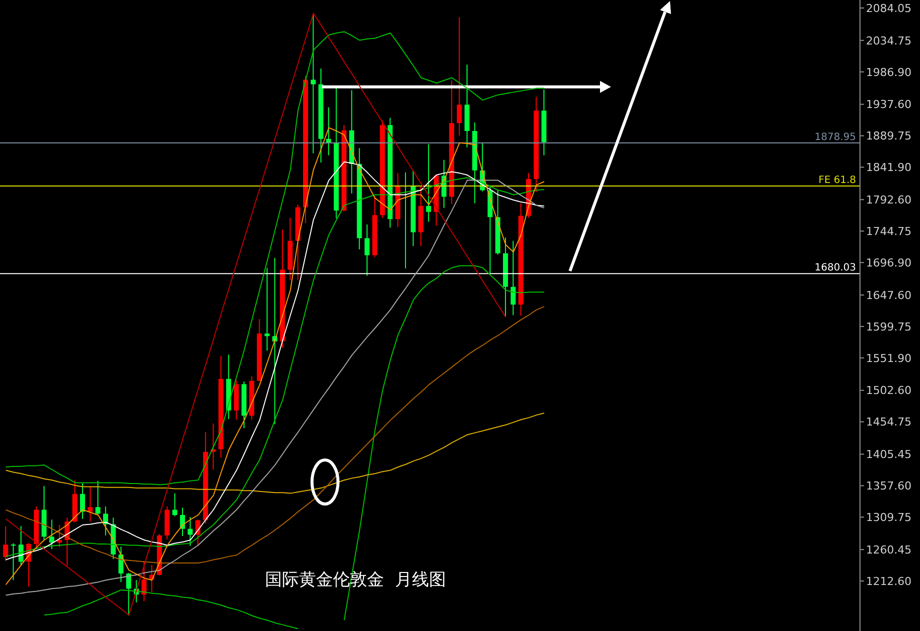 Image resolution: width=920 pixels, height=631 pixels. What do you see at coordinates (889, 263) in the screenshot?
I see `y-tick-label: 1696.90` at bounding box center [889, 263].